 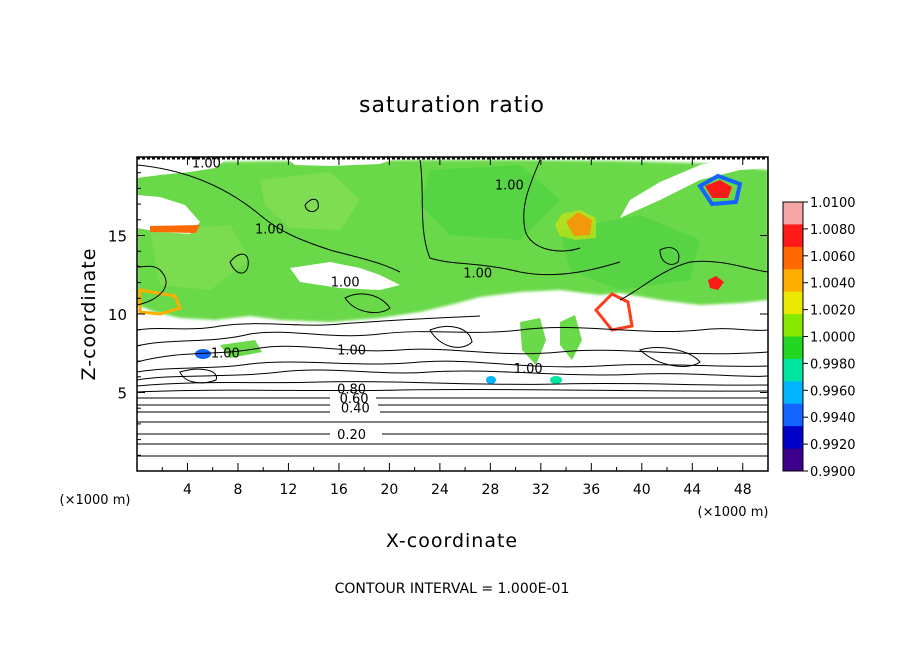 What do you see at coordinates (117, 315) in the screenshot?
I see `y-tick-label: 10` at bounding box center [117, 315].